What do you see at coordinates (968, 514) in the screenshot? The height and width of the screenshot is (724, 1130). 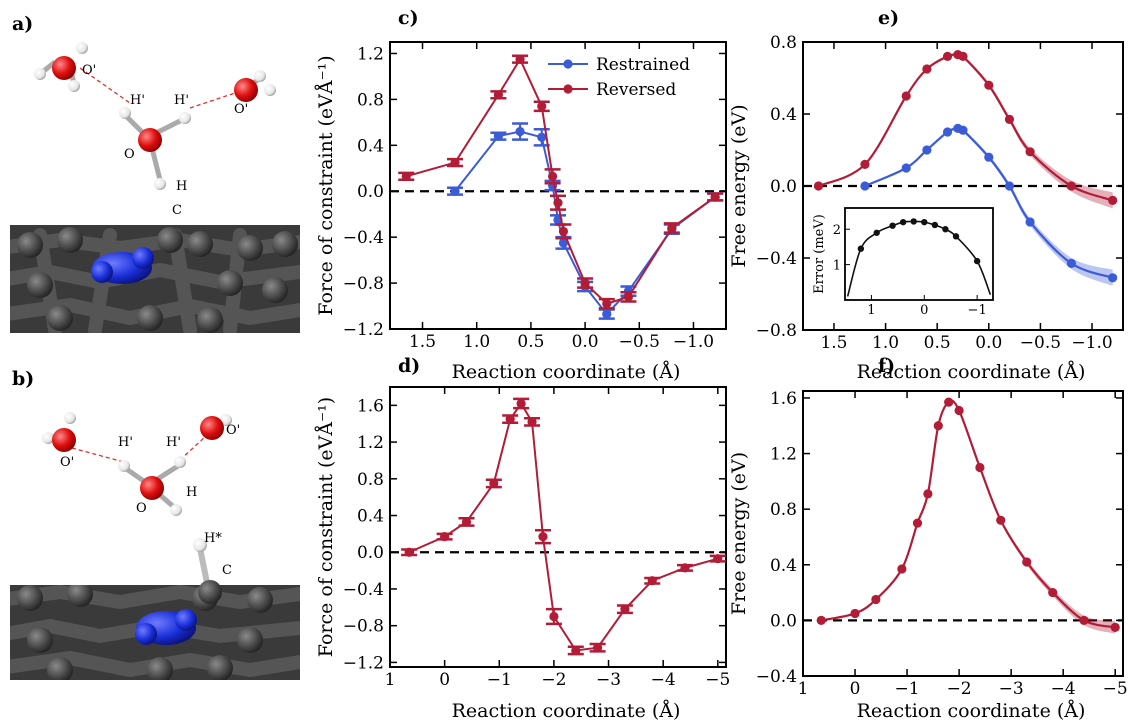 I see `series-line` at bounding box center [968, 514].